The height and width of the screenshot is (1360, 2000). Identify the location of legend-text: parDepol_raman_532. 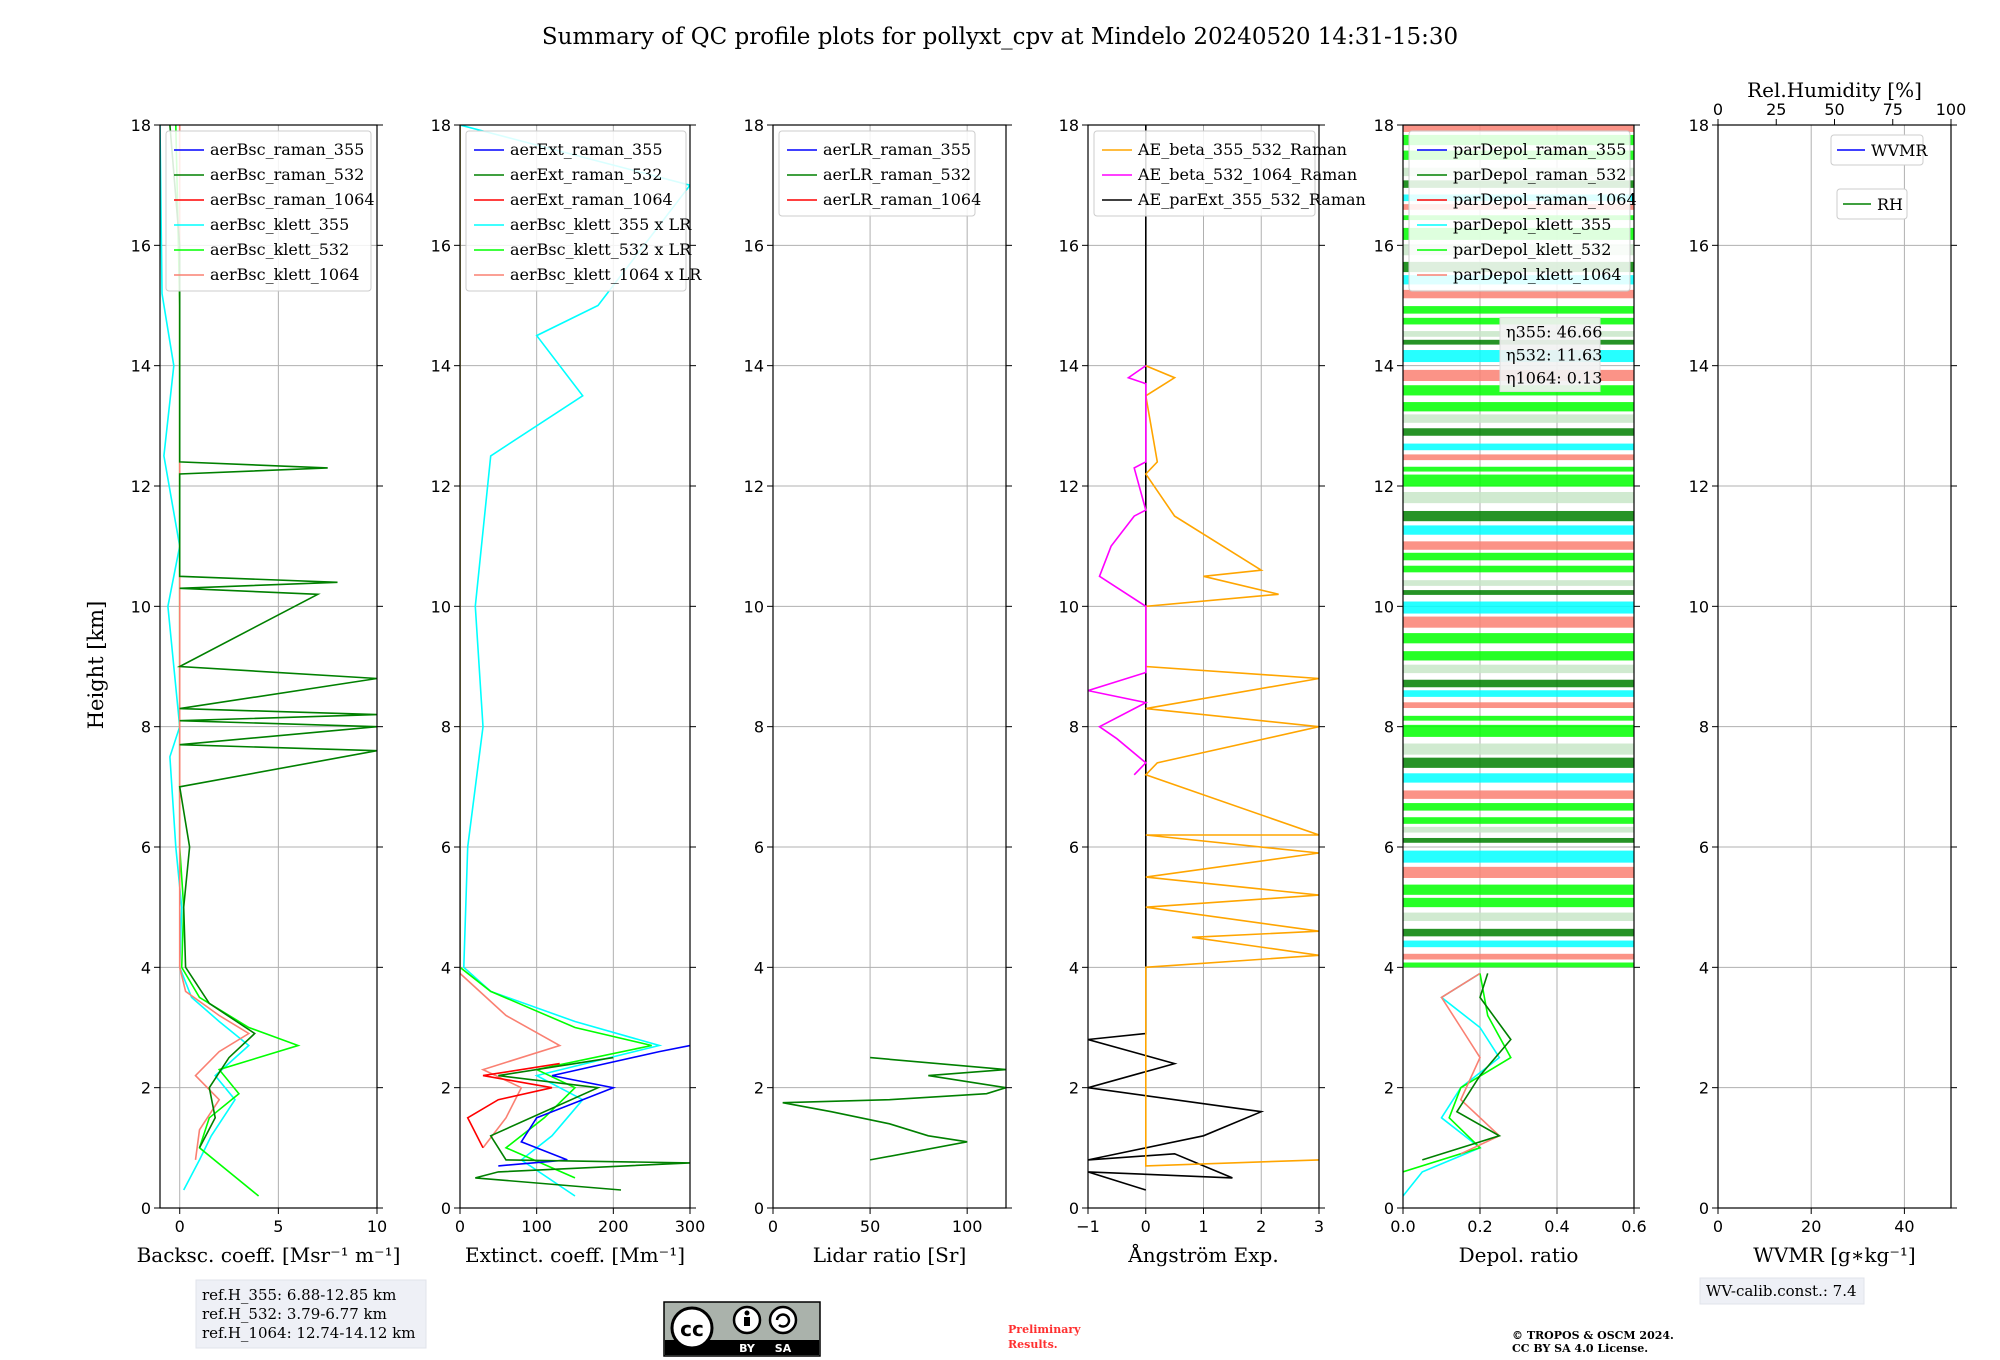
(1539, 174).